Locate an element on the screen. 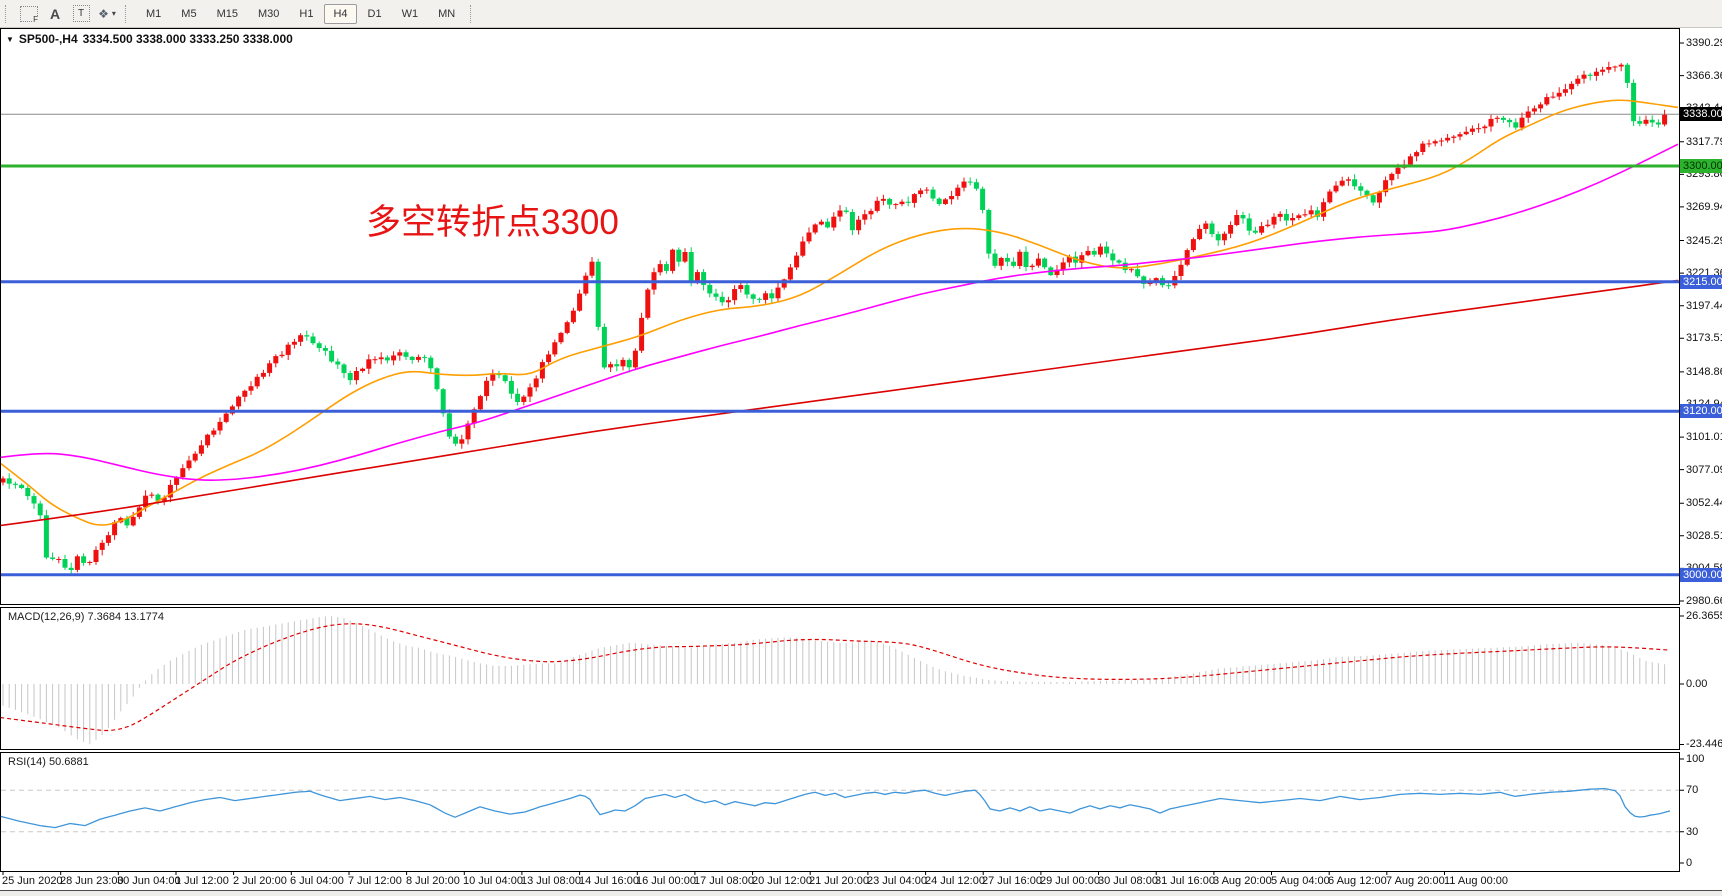 This screenshot has width=1722, height=896. statusbar-strip is located at coordinates (861, 893).